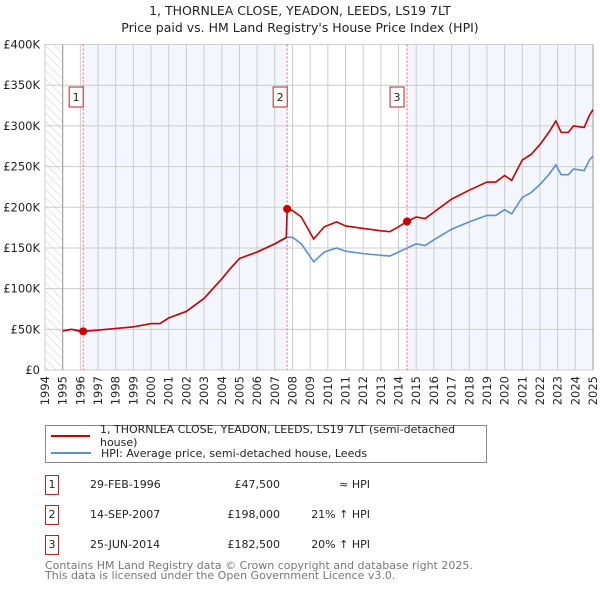  What do you see at coordinates (63, 390) in the screenshot?
I see `x-tick-label: 1995` at bounding box center [63, 390].